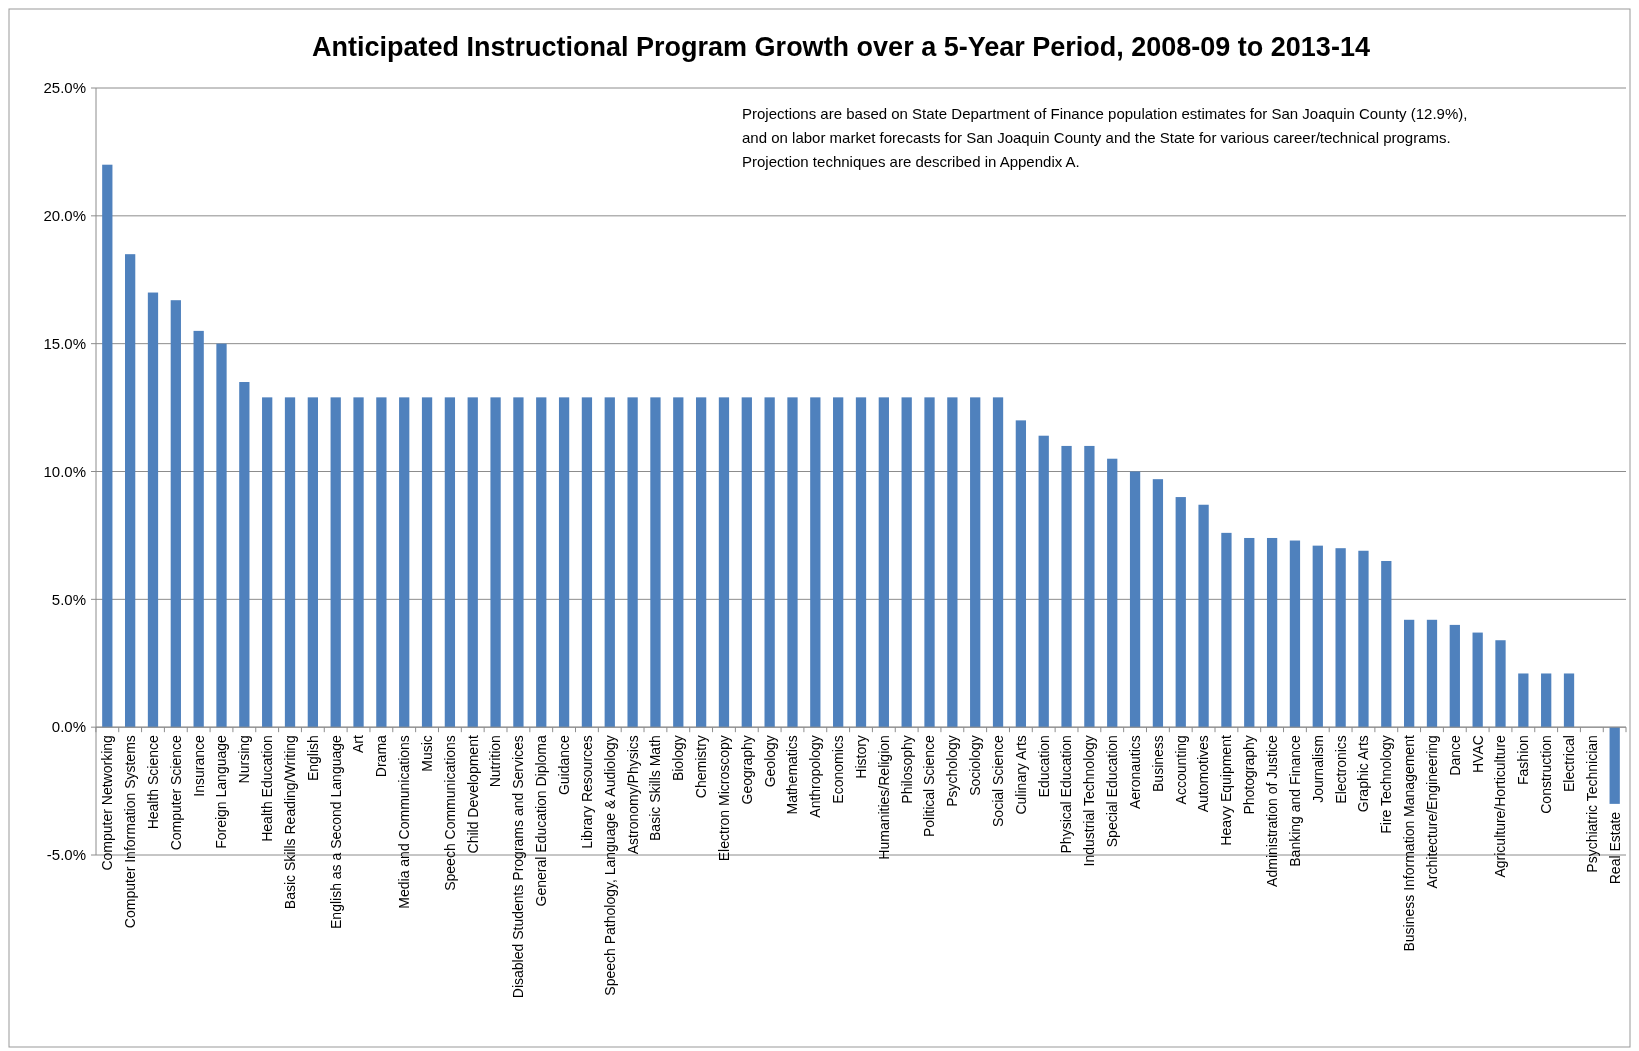 Image resolution: width=1639 pixels, height=1051 pixels. Describe the element at coordinates (312, 758) in the screenshot. I see `x-tick-label: English` at that location.